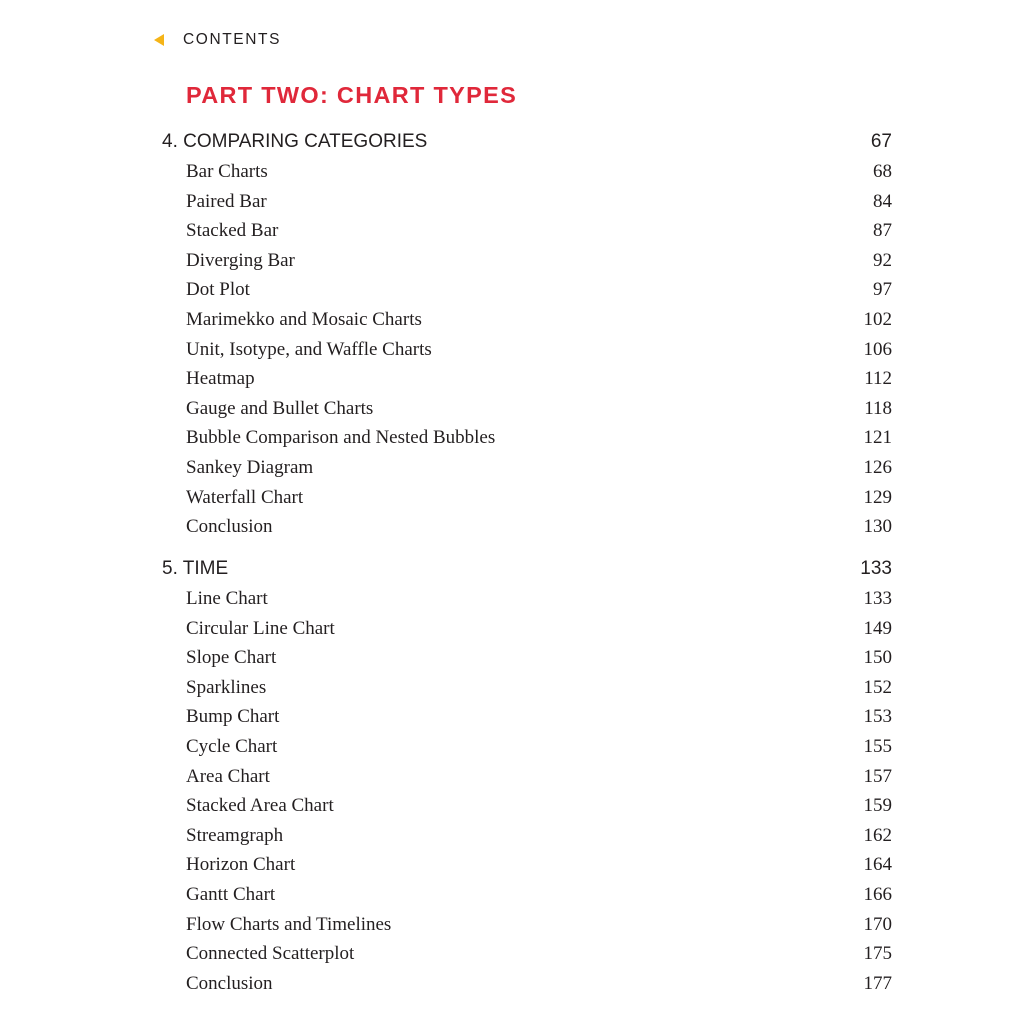  Describe the element at coordinates (228, 776) in the screenshot. I see `entry-title: Area Chart` at that location.